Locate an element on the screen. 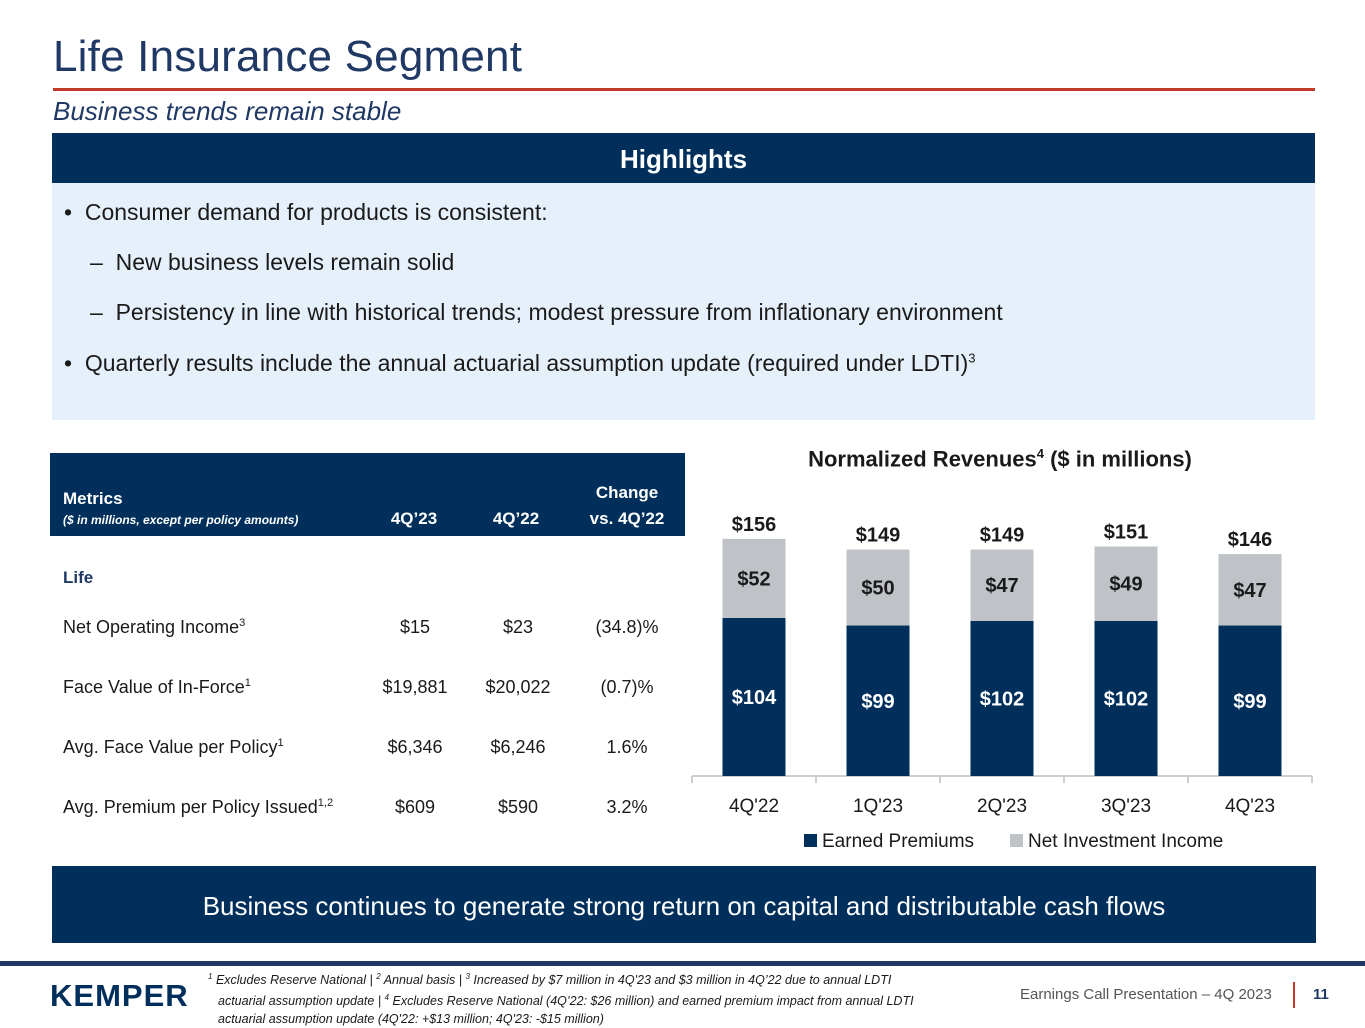 This screenshot has height=1028, width=1365. chart-title: Normalized Revenues4 ($ in millions) is located at coordinates (1000, 459).